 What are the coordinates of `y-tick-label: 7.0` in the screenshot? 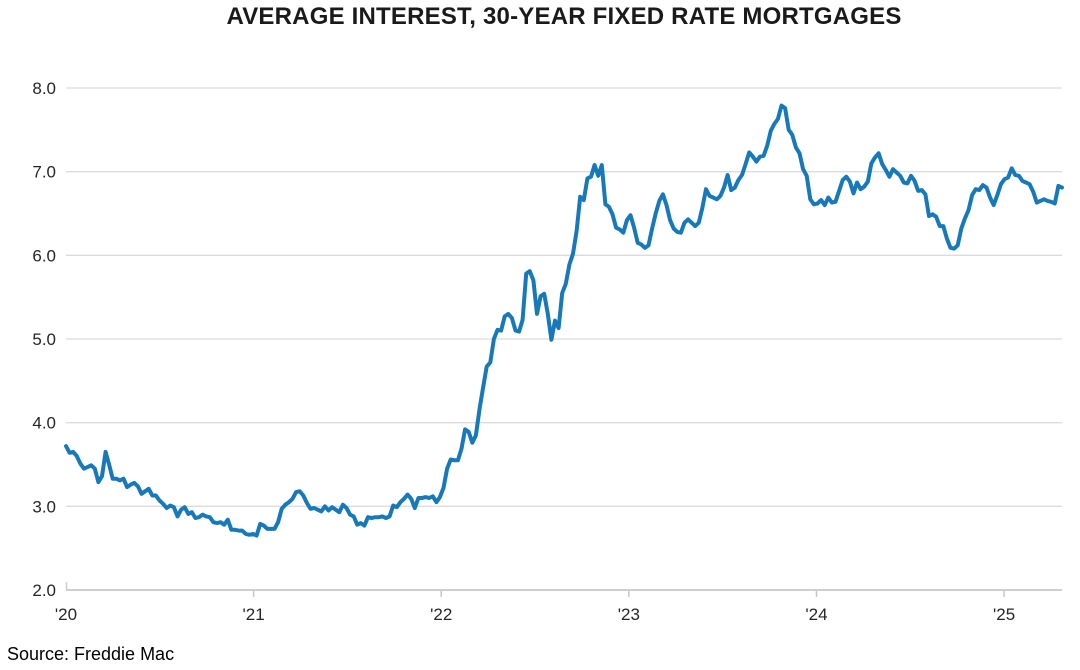 It's located at (44, 172).